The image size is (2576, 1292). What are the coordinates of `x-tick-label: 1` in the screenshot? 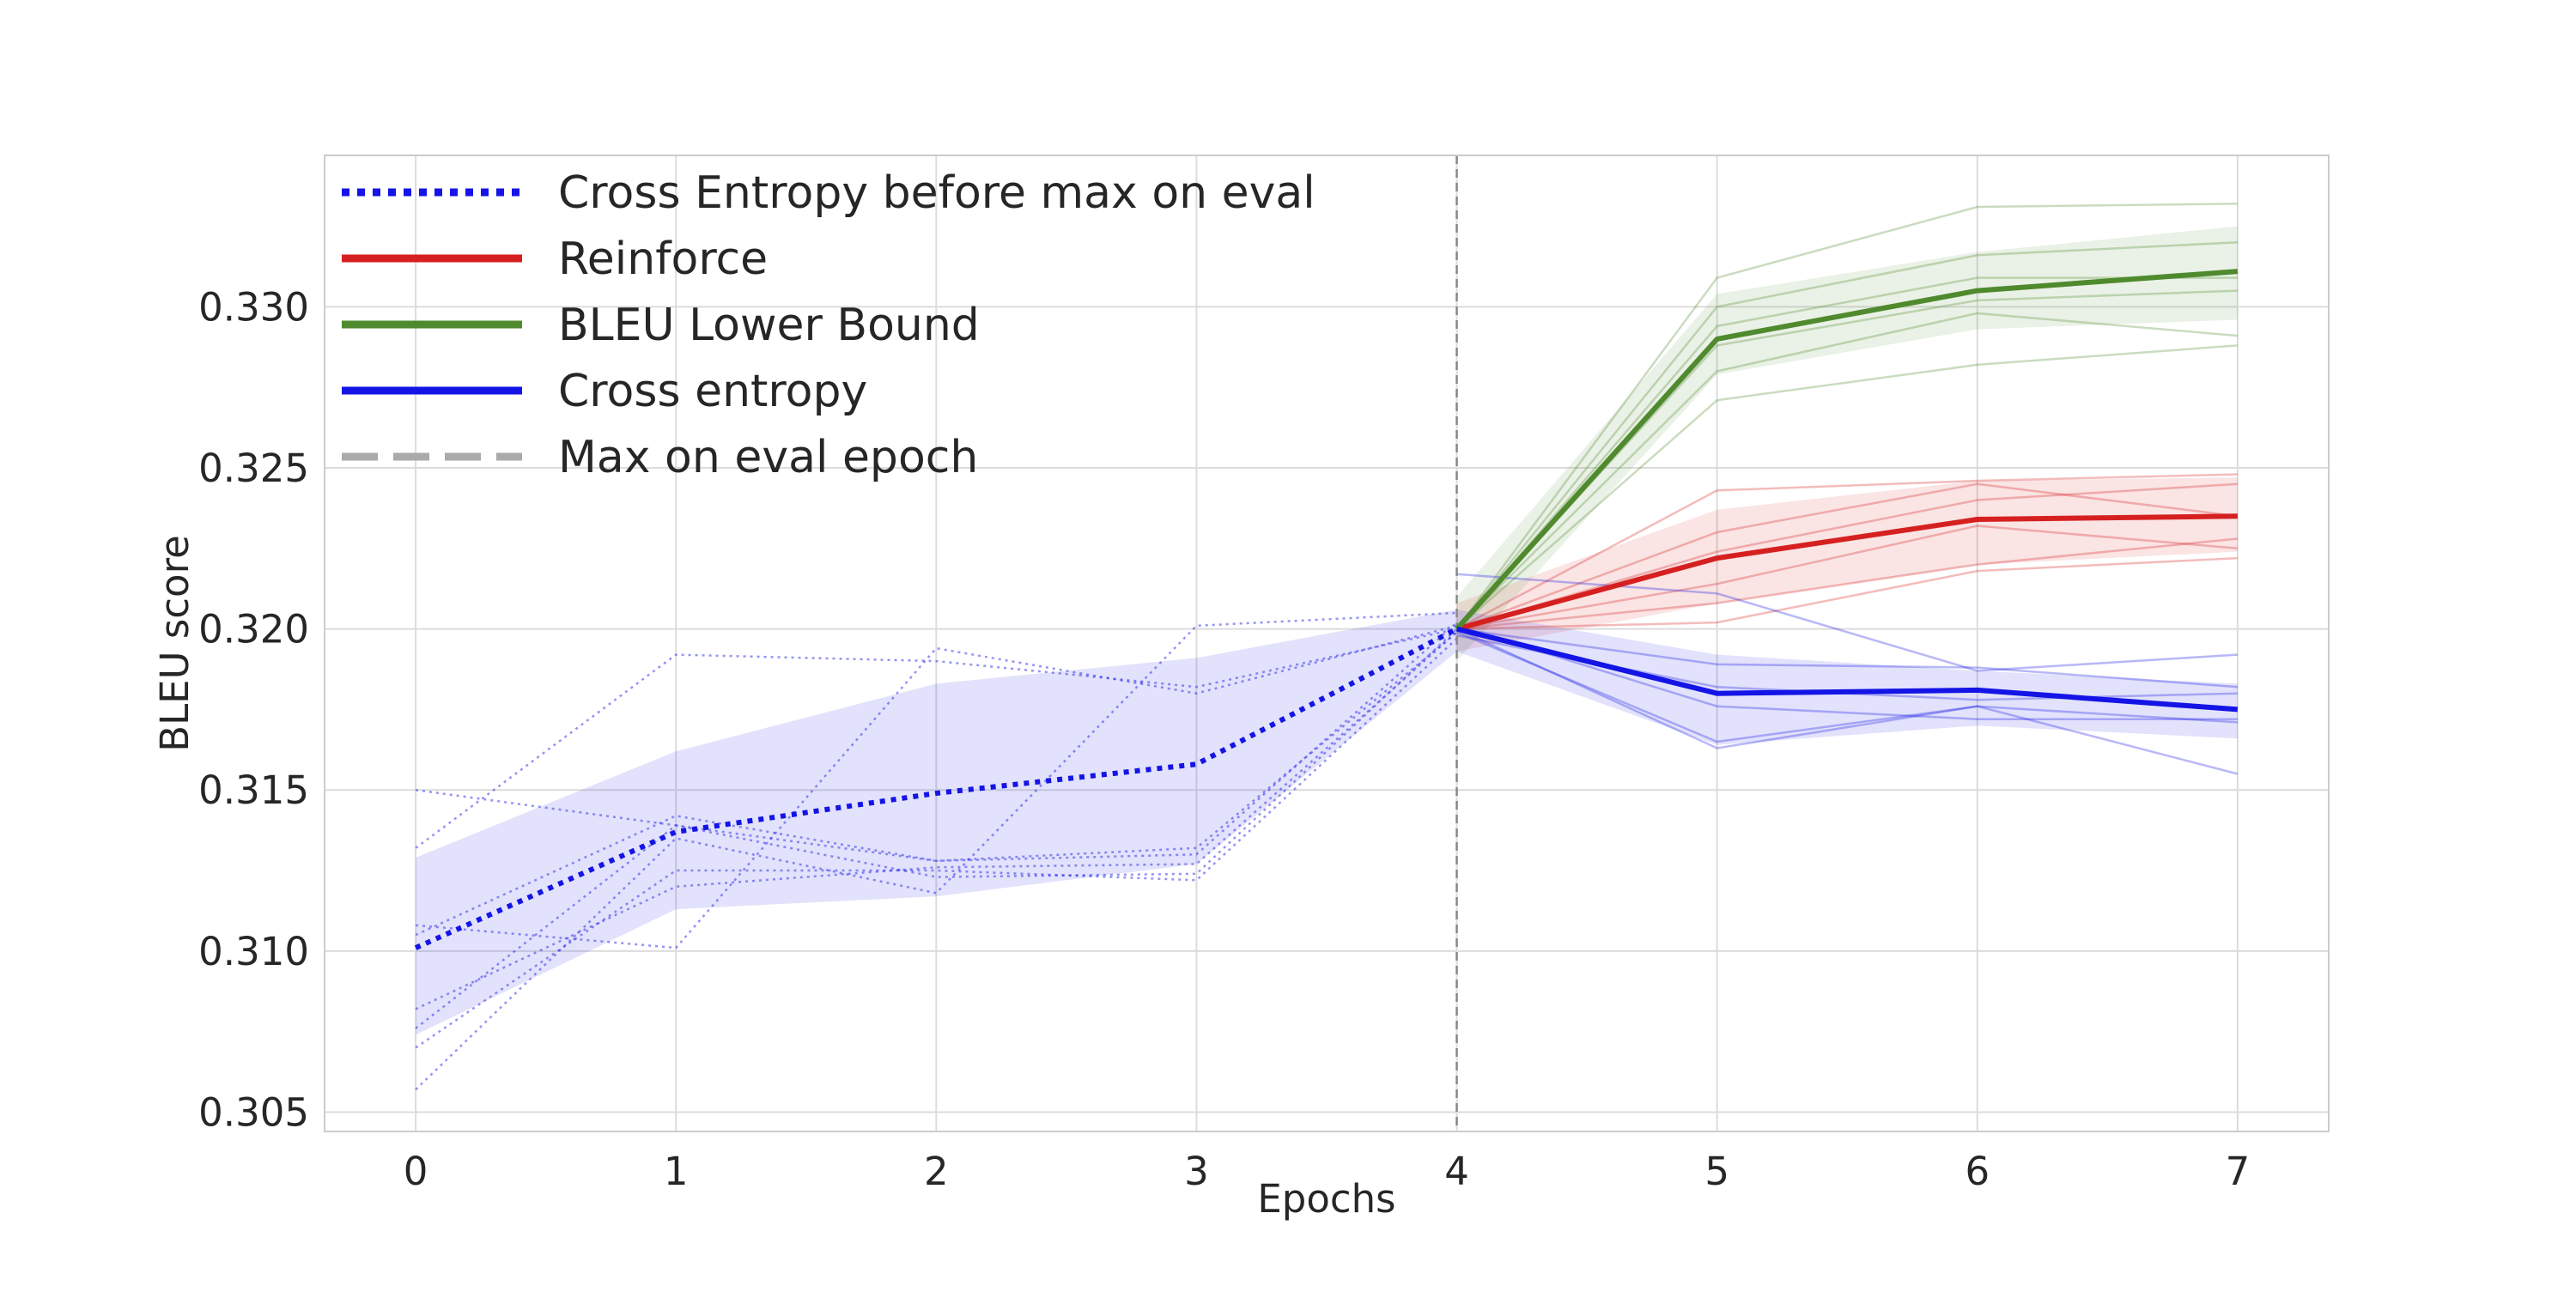 It's located at (676, 1171).